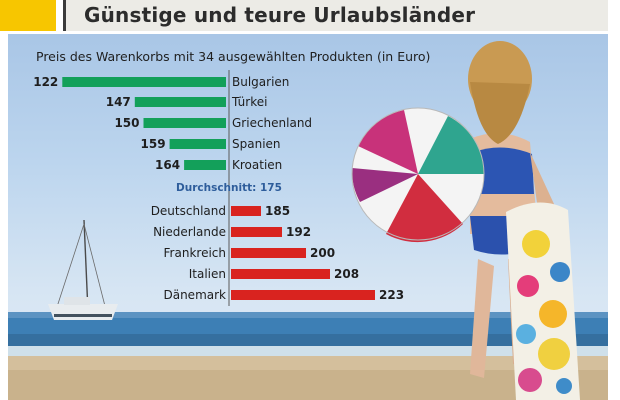 This screenshot has height=400, width=620. What do you see at coordinates (303, 295) in the screenshot?
I see `bar-danemark` at bounding box center [303, 295].